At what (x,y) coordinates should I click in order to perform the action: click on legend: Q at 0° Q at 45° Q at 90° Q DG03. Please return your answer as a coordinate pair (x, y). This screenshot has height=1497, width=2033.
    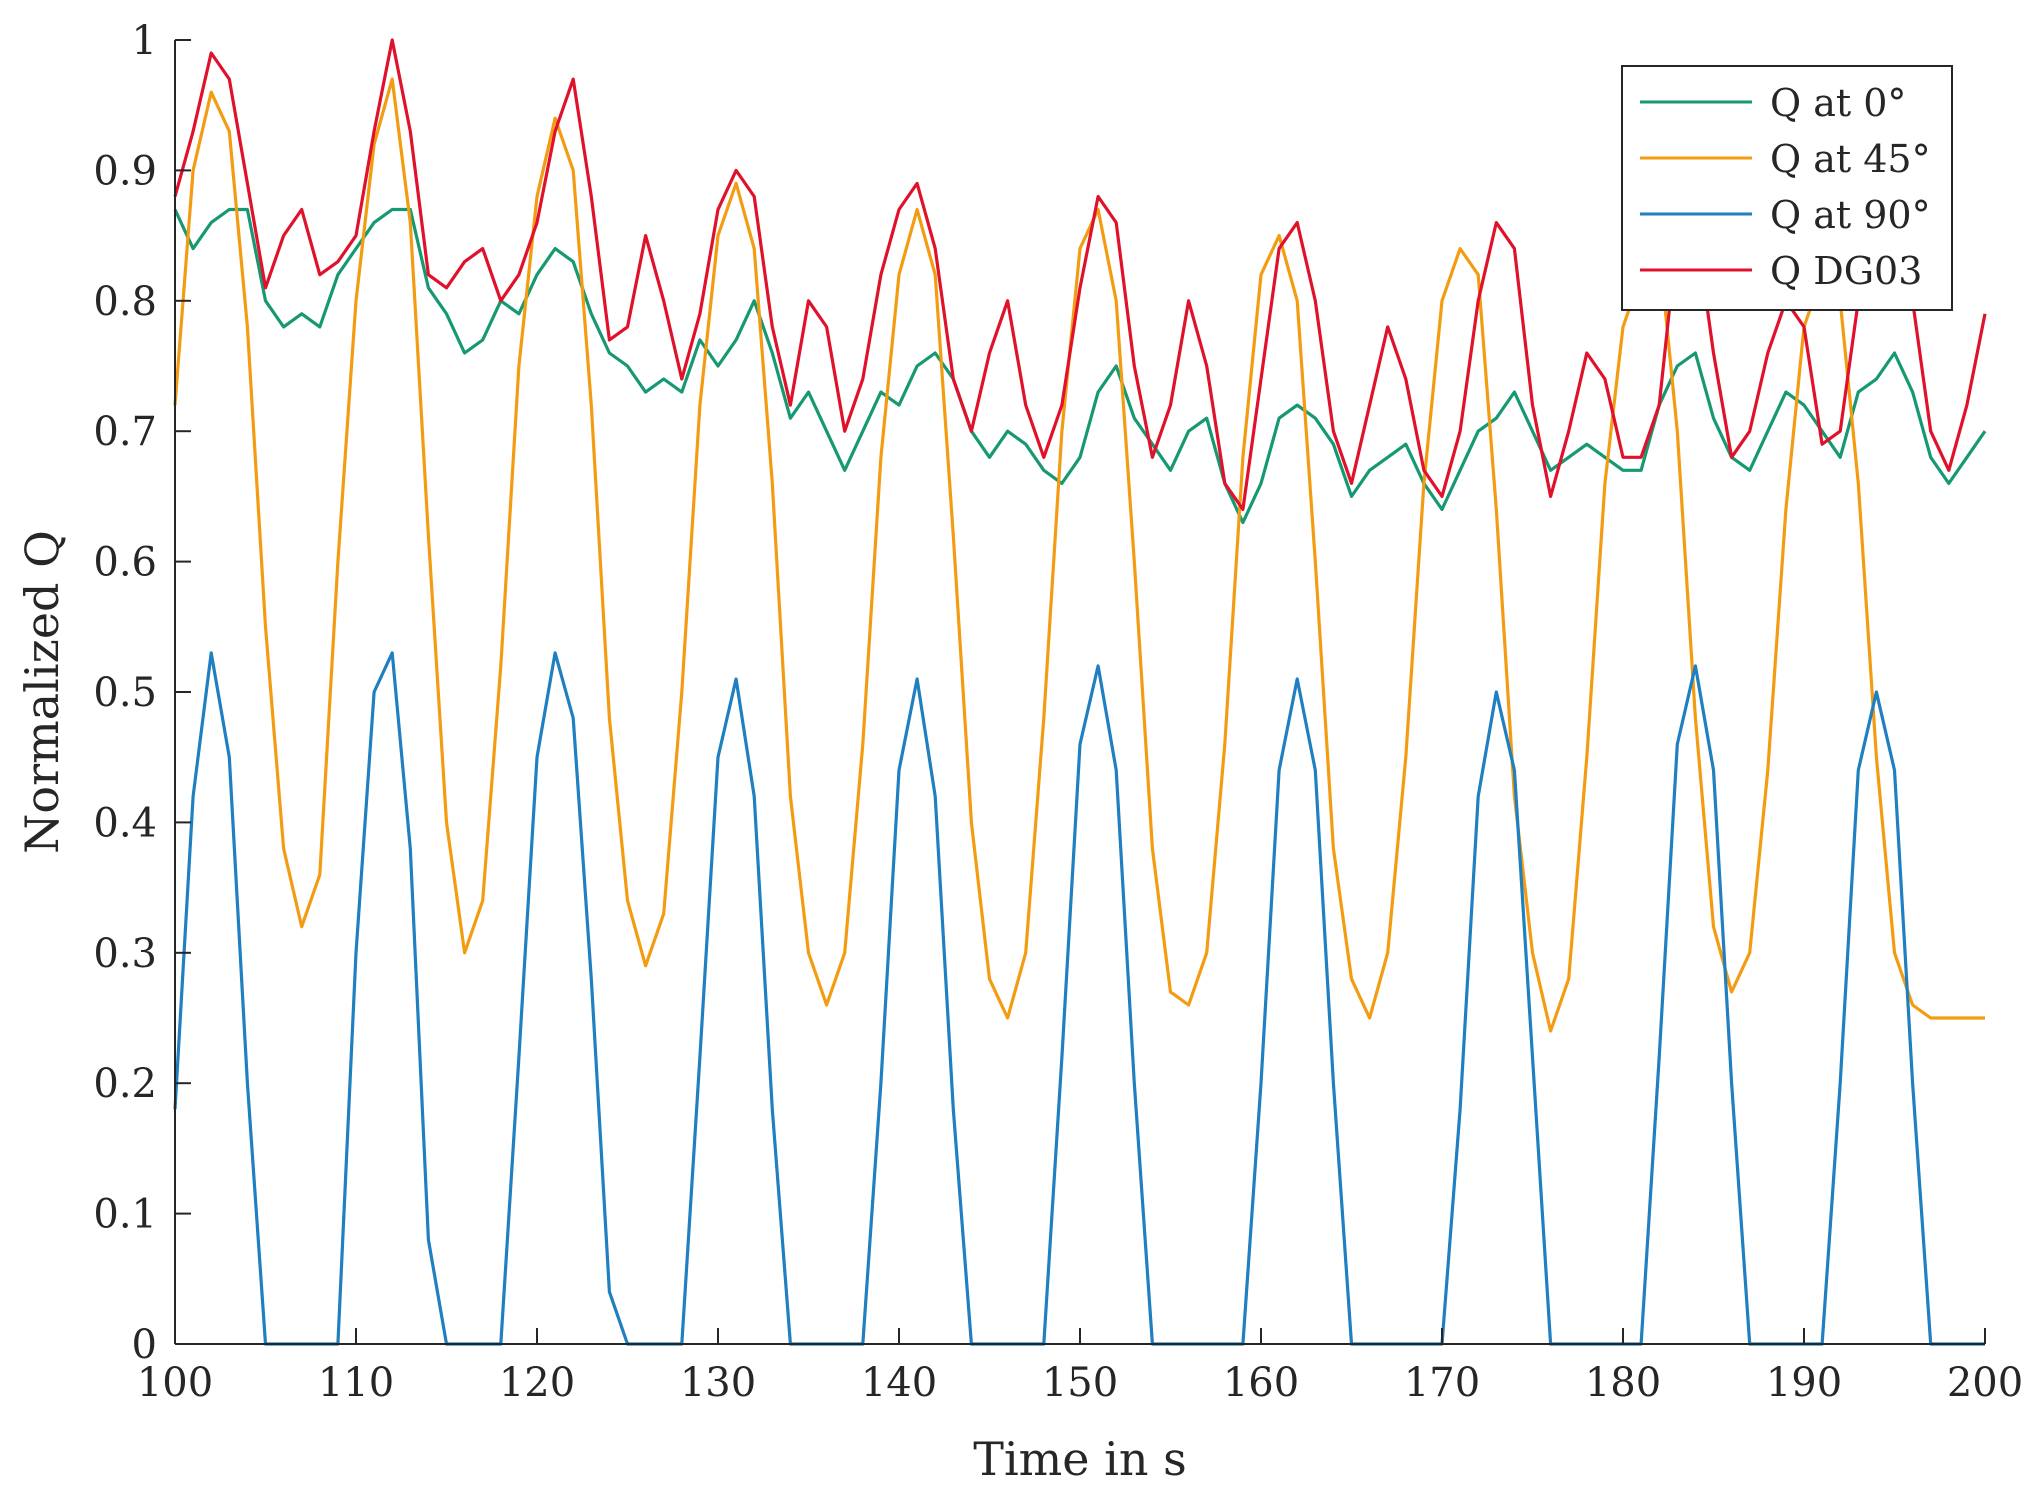
    Looking at the image, I should click on (1787, 188).